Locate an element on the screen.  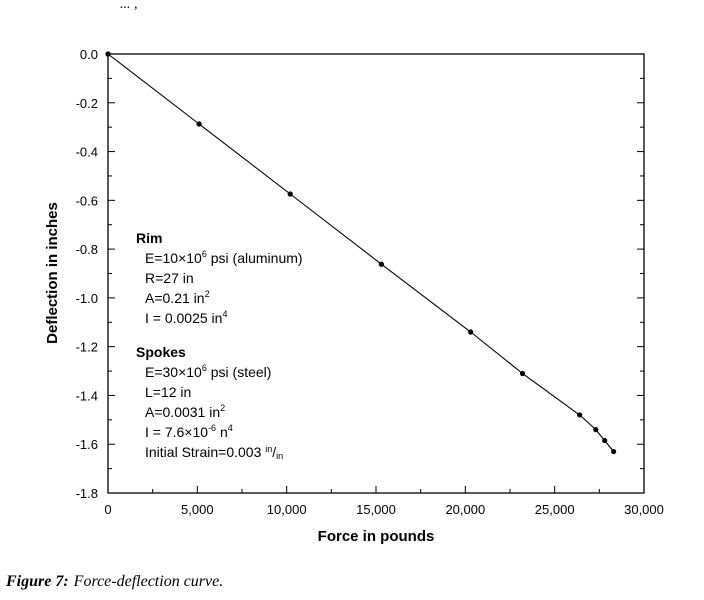
spokes-line-a: A=0.0031 in2 is located at coordinates (185, 411).